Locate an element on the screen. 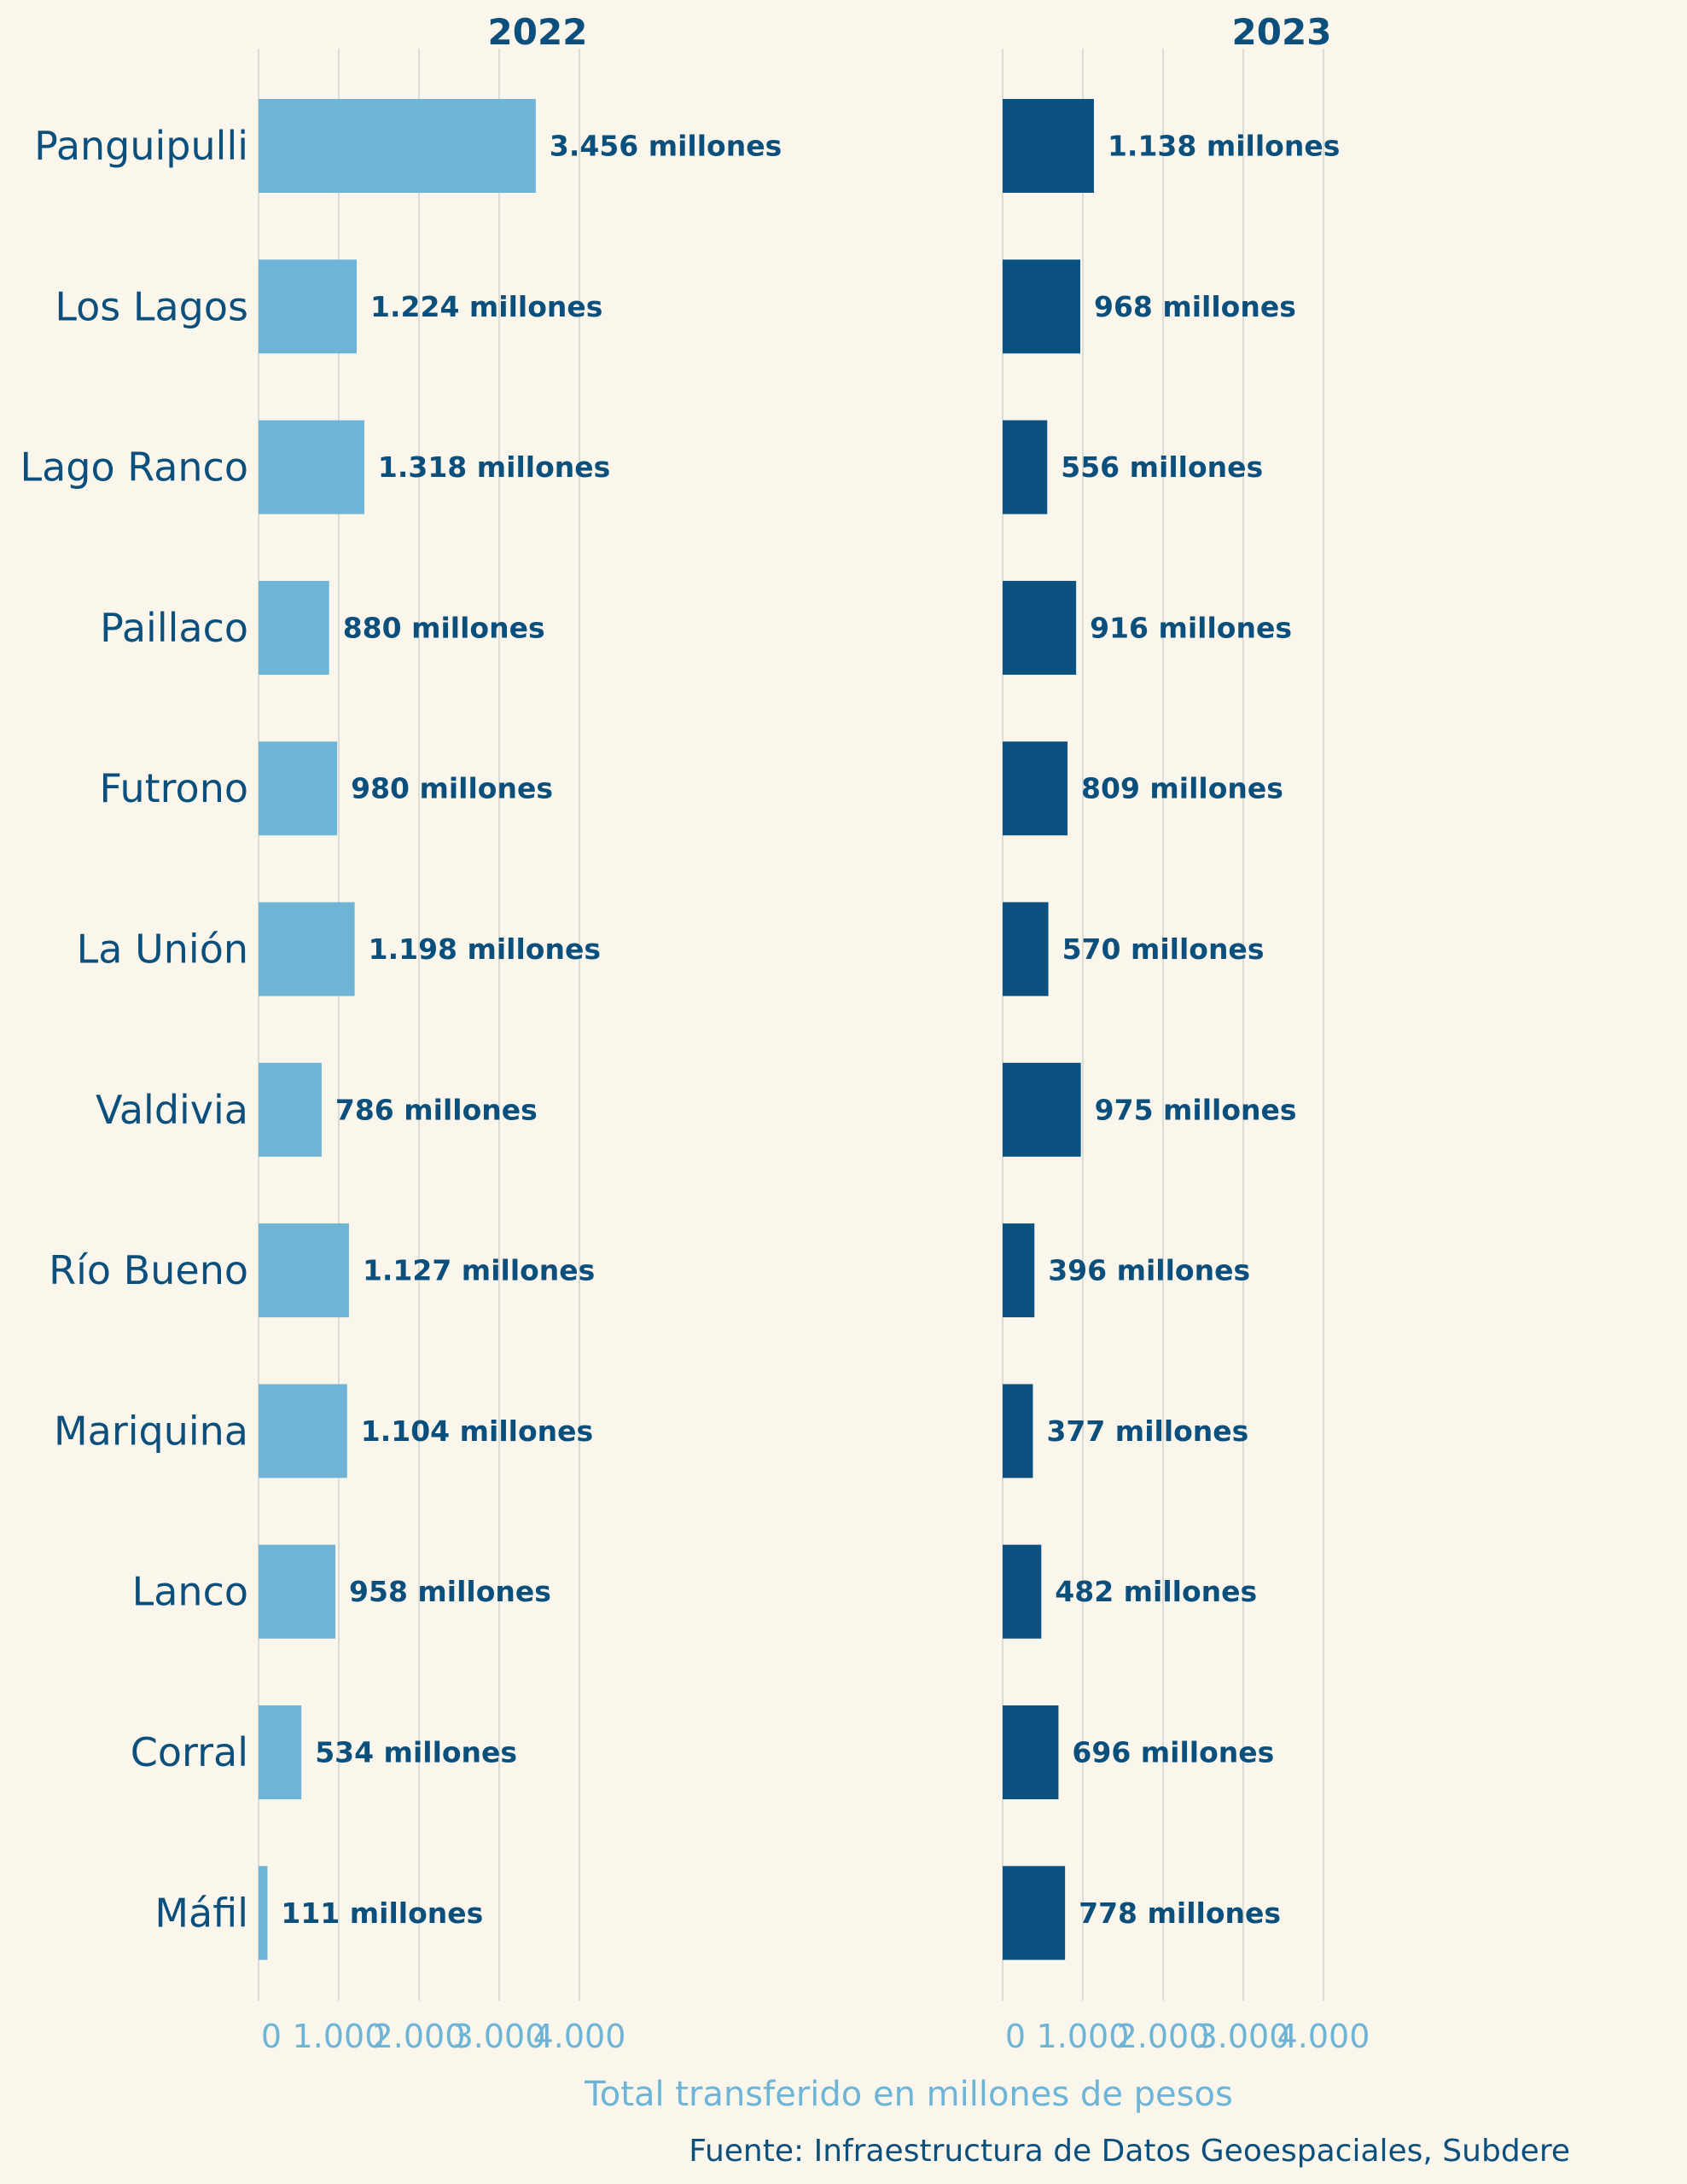 The image size is (1687, 2184). data-label: 1.224 millones is located at coordinates (486, 307).